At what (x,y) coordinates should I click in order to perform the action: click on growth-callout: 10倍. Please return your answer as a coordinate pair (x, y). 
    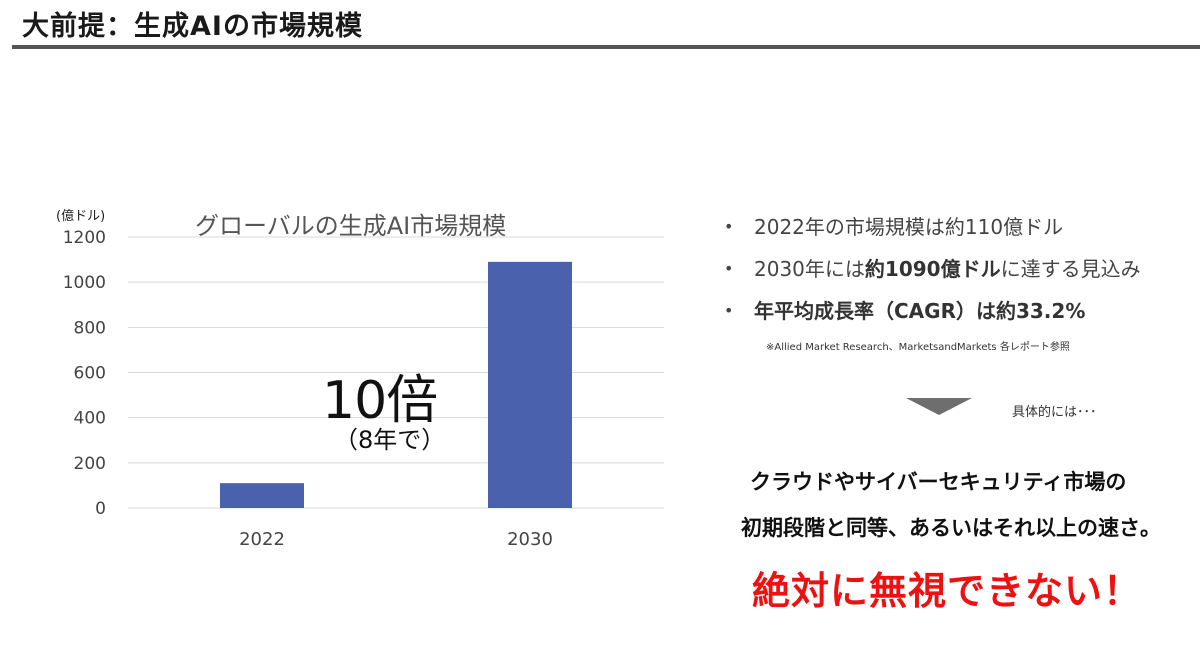
    Looking at the image, I should click on (380, 401).